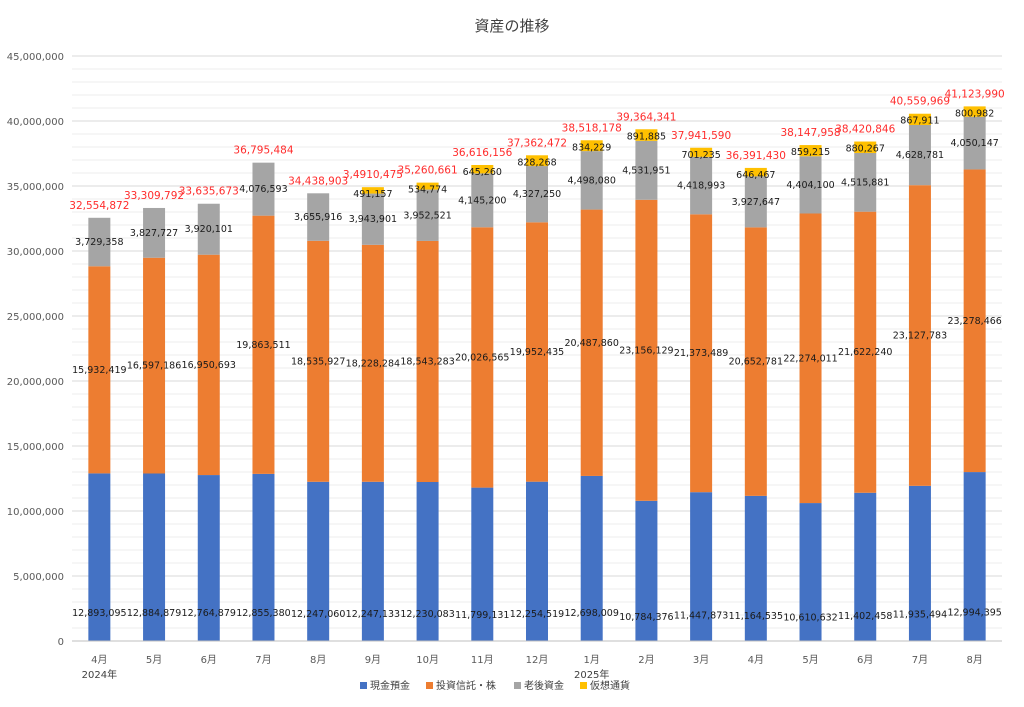 Image resolution: width=1024 pixels, height=707 pixels. Describe the element at coordinates (482, 153) in the screenshot. I see `total-label: 36,616,156` at that location.